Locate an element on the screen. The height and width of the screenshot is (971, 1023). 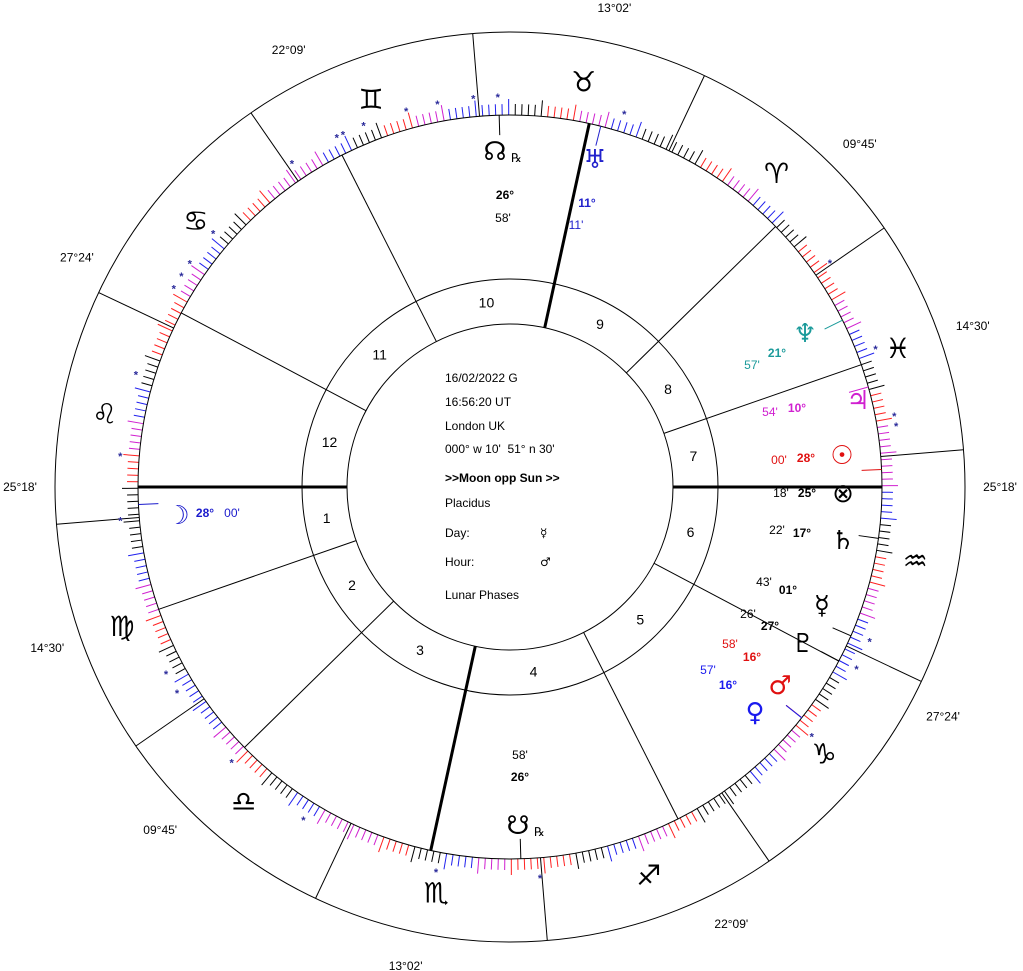
planet-venus: ♀ 16°57' is located at coordinates (751, 695).